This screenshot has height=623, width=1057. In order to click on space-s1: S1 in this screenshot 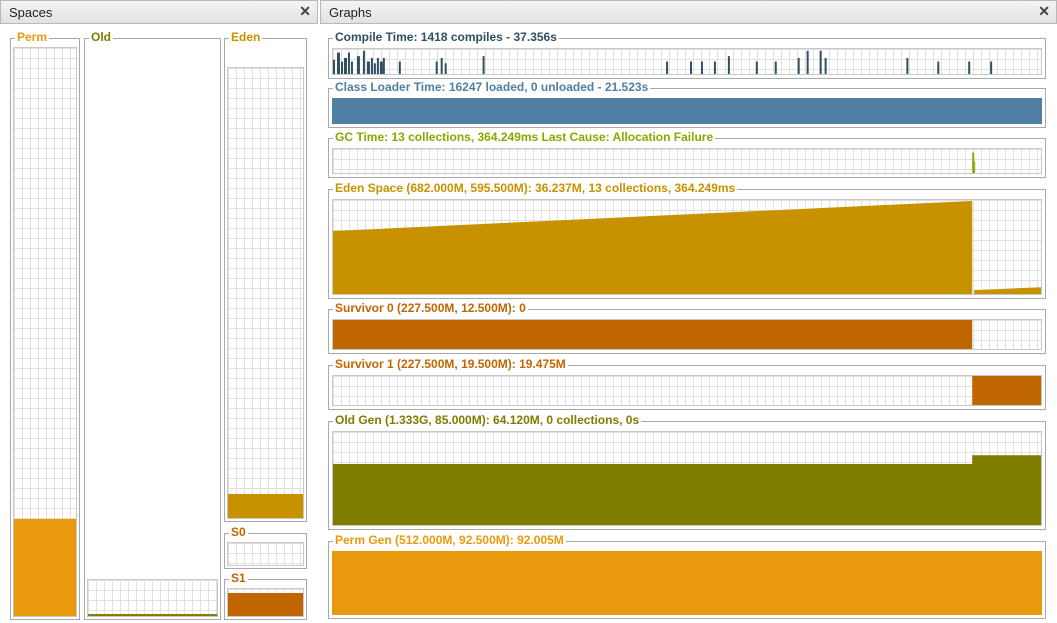, I will do `click(265, 595)`.